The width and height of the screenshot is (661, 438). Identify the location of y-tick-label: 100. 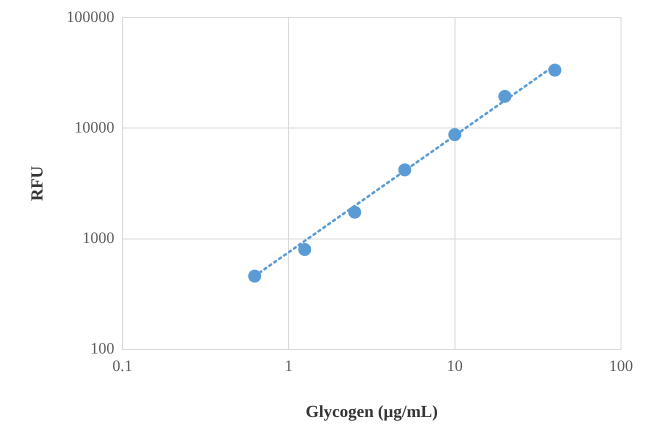
(102, 349).